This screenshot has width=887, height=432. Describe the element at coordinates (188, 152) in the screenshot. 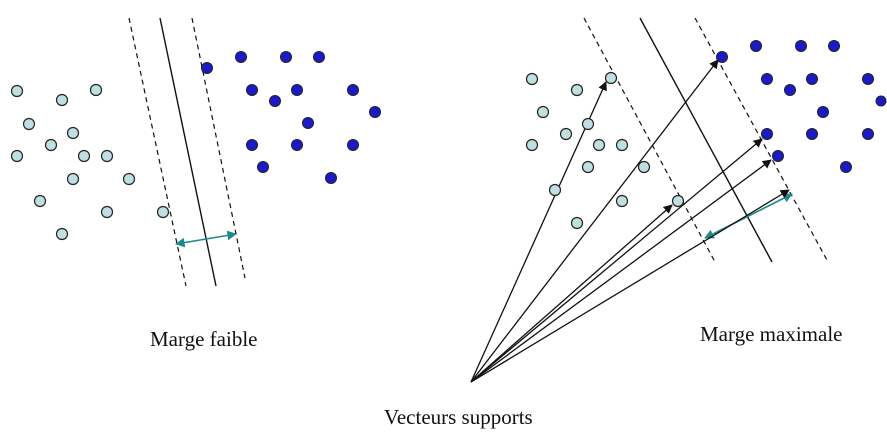

I see `left-hyperplane` at that location.